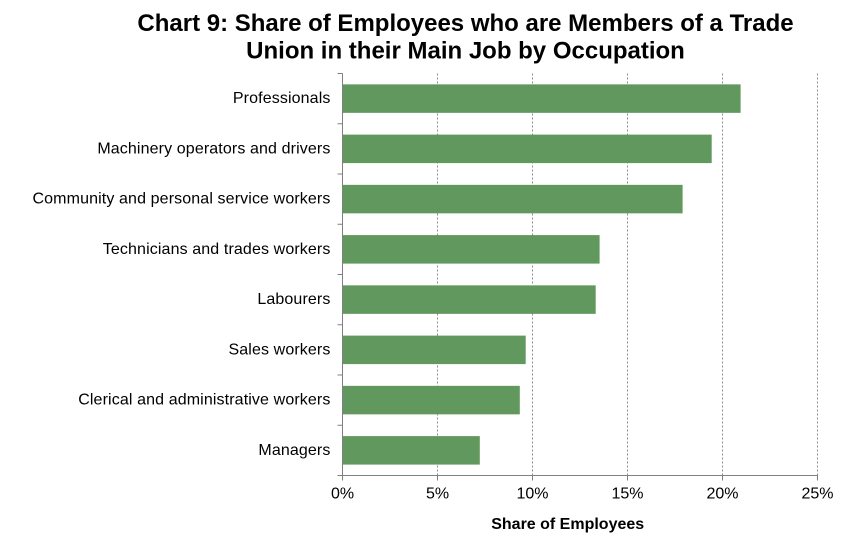  Describe the element at coordinates (342, 494) in the screenshot. I see `svg-text: 0%` at that location.